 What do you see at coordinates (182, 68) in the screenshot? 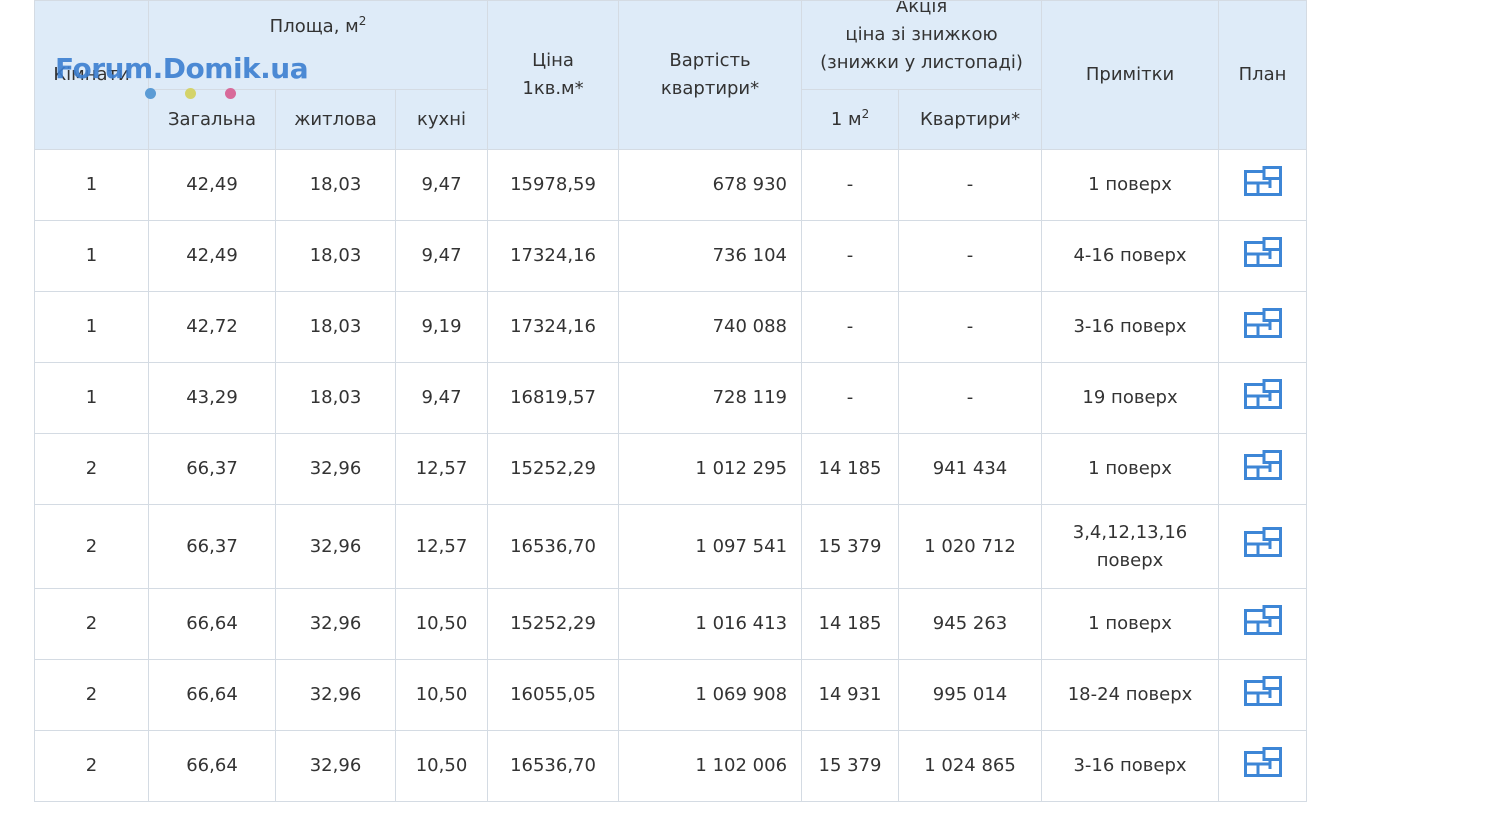
I see `forum-domik-watermark: Forum.Domik.ua` at bounding box center [182, 68].